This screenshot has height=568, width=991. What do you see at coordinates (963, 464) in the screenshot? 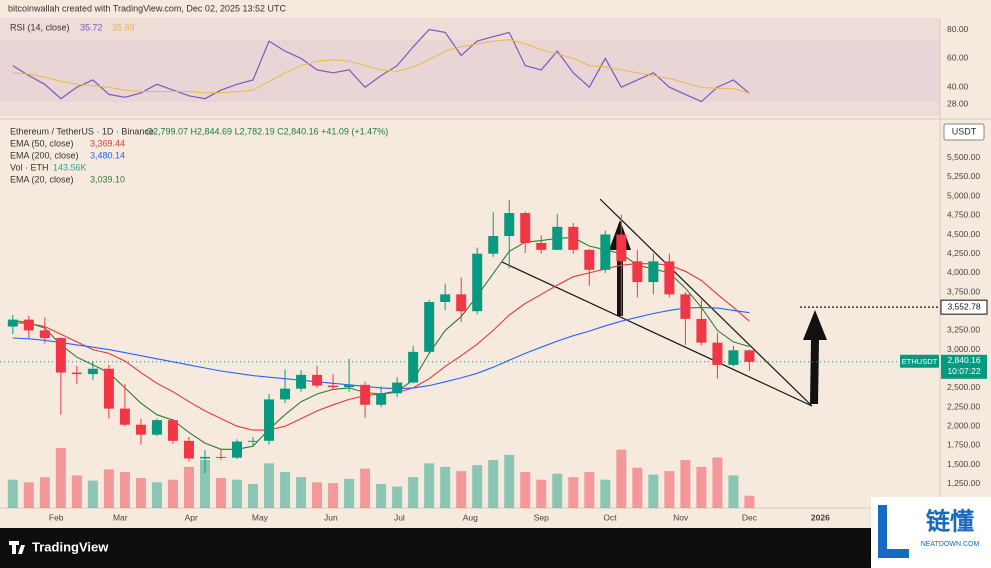
I see `y-tick-label: 1,500.00` at bounding box center [963, 464].